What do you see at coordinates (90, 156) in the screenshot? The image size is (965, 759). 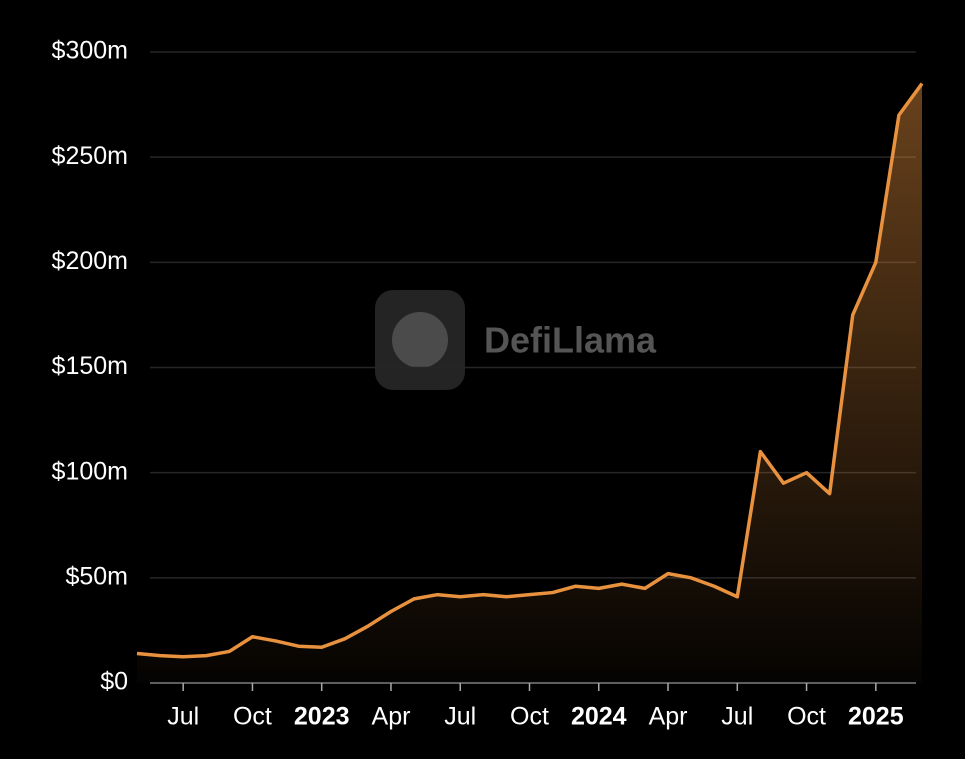 I see `y-tick-label: $250m` at bounding box center [90, 156].